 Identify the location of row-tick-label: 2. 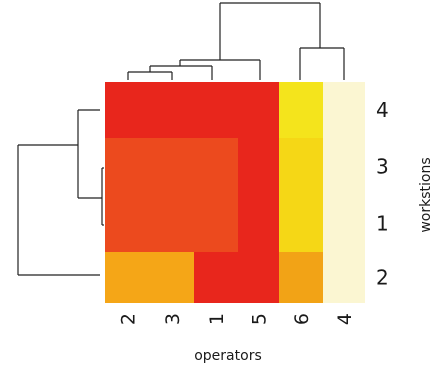
(382, 278).